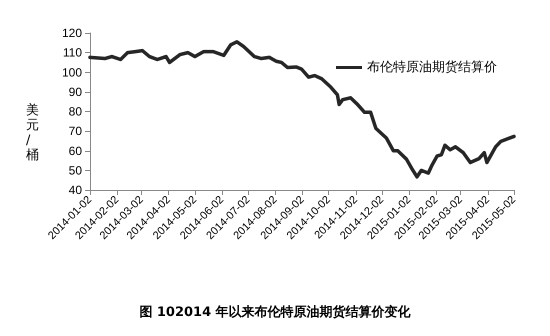 The width and height of the screenshot is (550, 336). I want to click on y-axis-title: 美元/桶, so click(32, 132).